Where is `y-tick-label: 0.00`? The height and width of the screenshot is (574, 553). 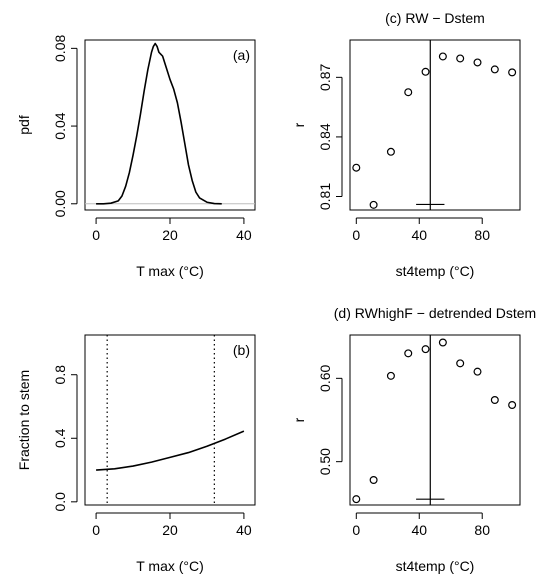
y-tick-label: 0.00 is located at coordinates (60, 203).